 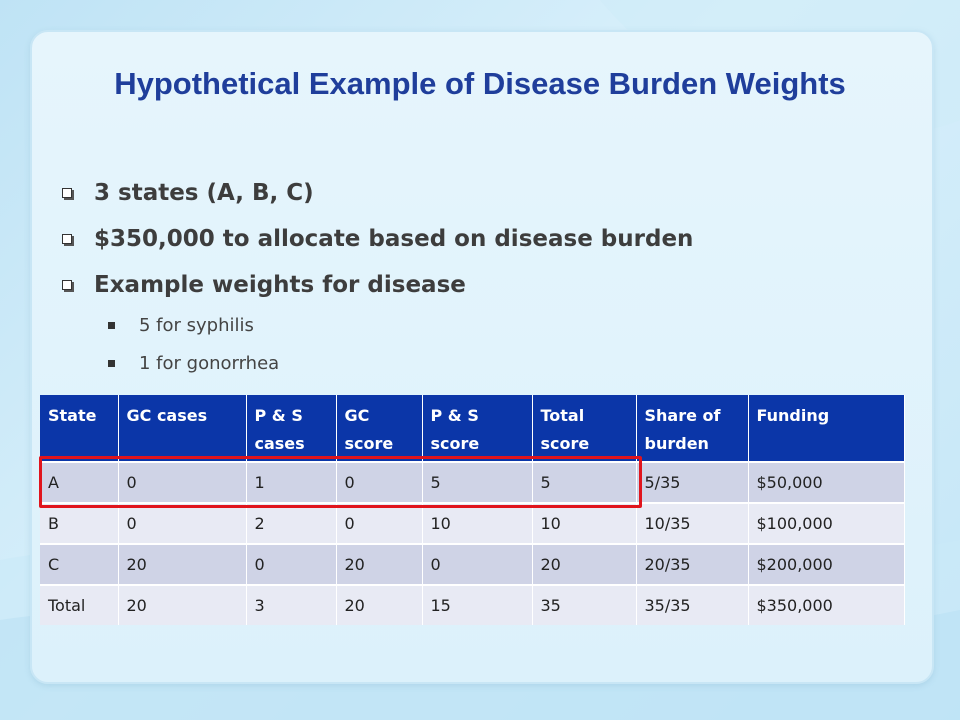 What do you see at coordinates (692, 482) in the screenshot?
I see `table-cell: 5/35` at bounding box center [692, 482].